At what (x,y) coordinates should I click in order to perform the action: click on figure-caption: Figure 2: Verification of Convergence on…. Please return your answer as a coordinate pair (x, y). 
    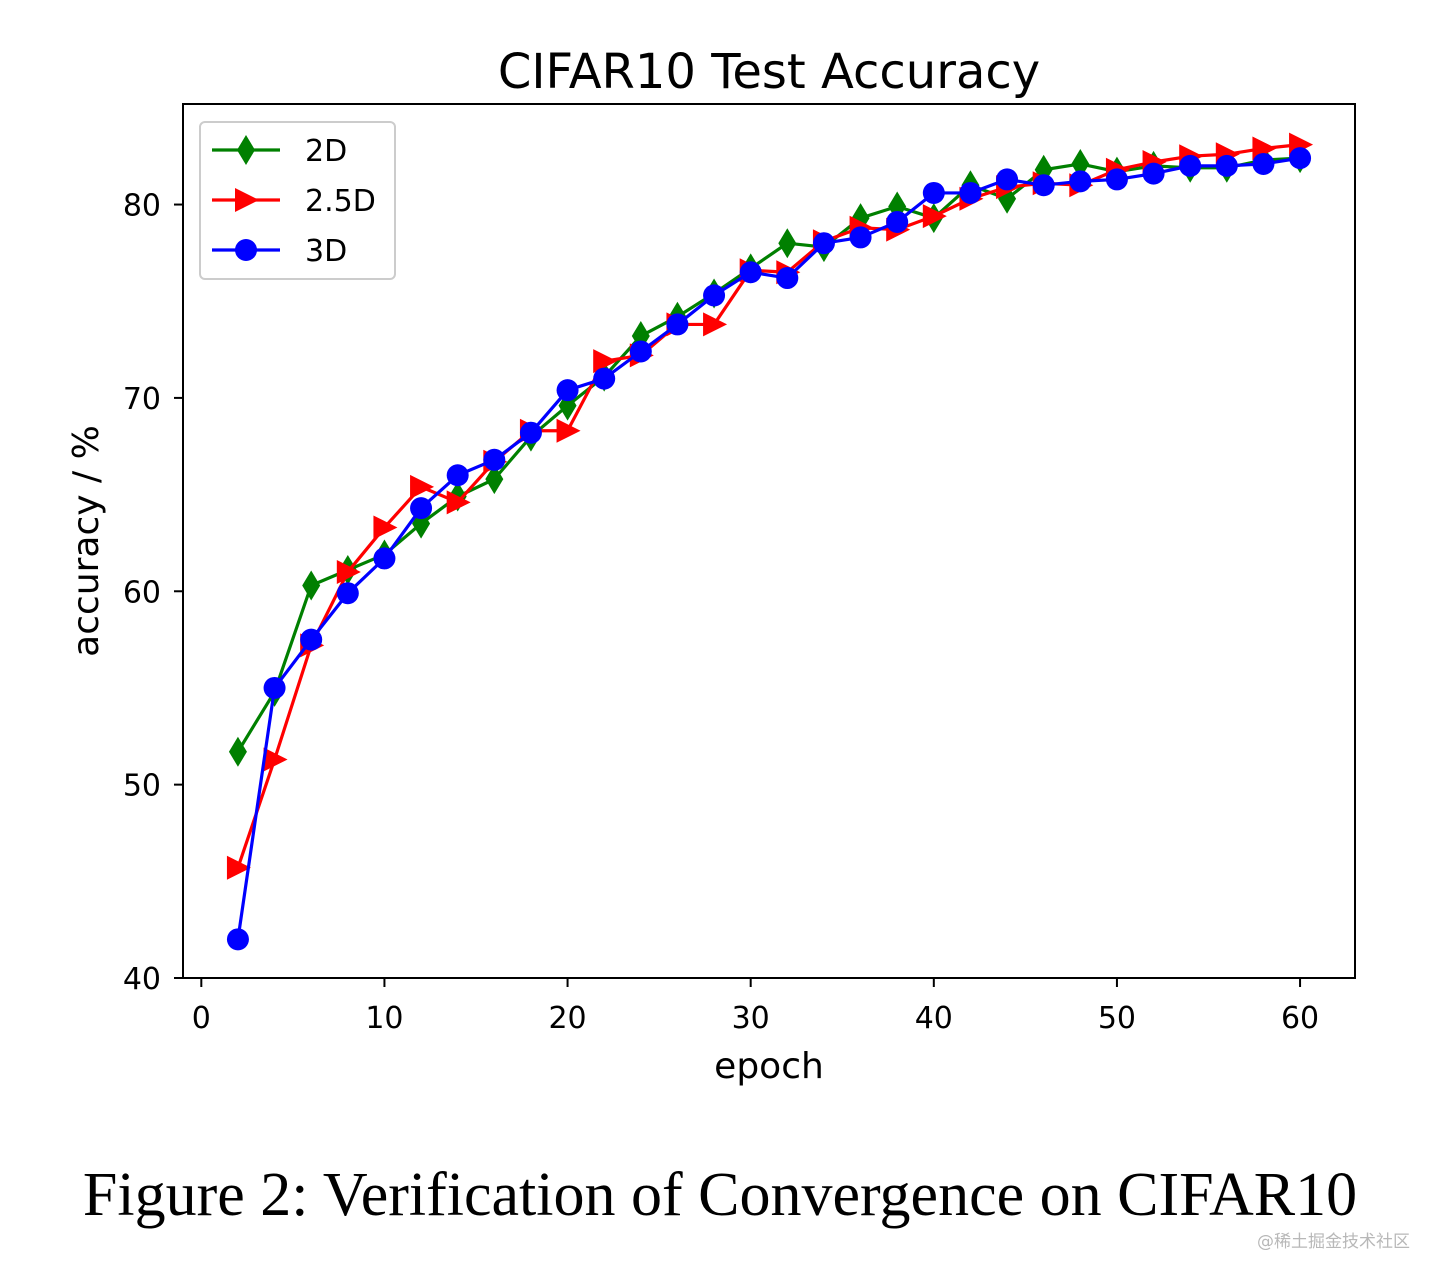
    Looking at the image, I should click on (720, 1195).